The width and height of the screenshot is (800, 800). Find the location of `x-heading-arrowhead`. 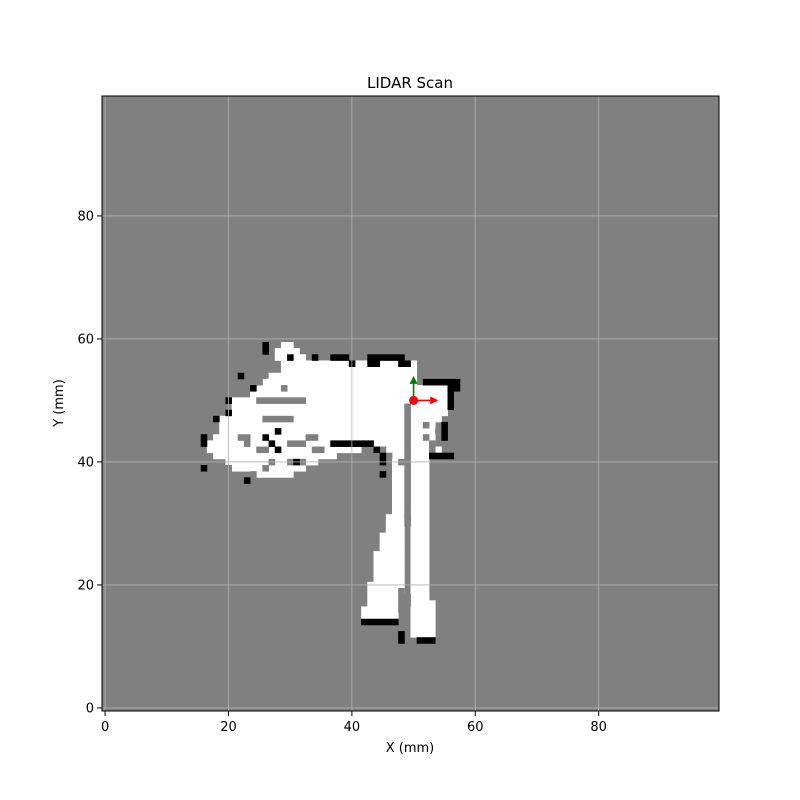

x-heading-arrowhead is located at coordinates (434, 400).